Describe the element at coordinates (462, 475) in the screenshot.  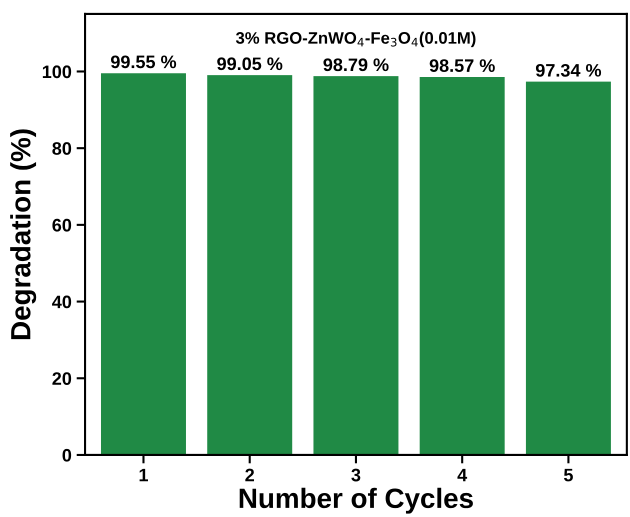
I see `x-tick-label: 4` at that location.